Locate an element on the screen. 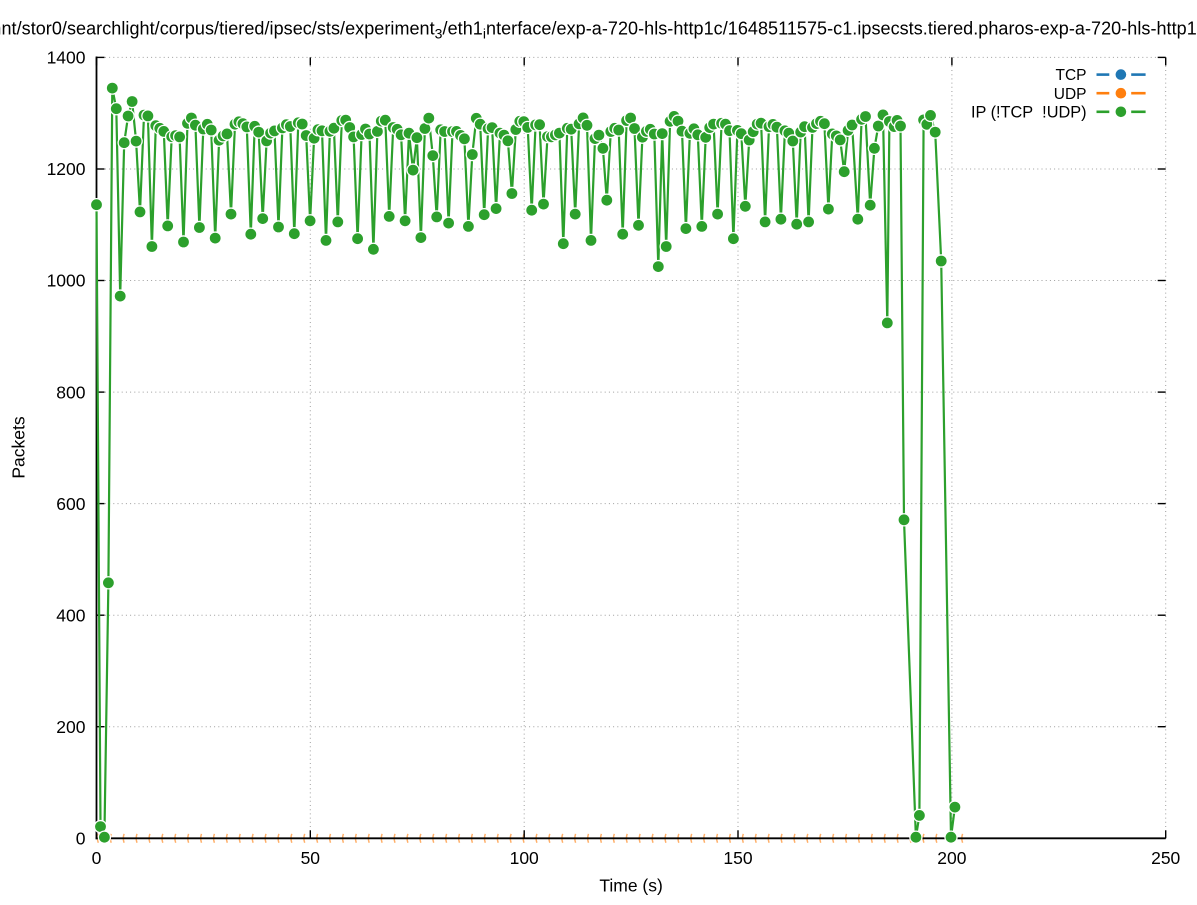  svg-text: 800 is located at coordinates (70, 392).